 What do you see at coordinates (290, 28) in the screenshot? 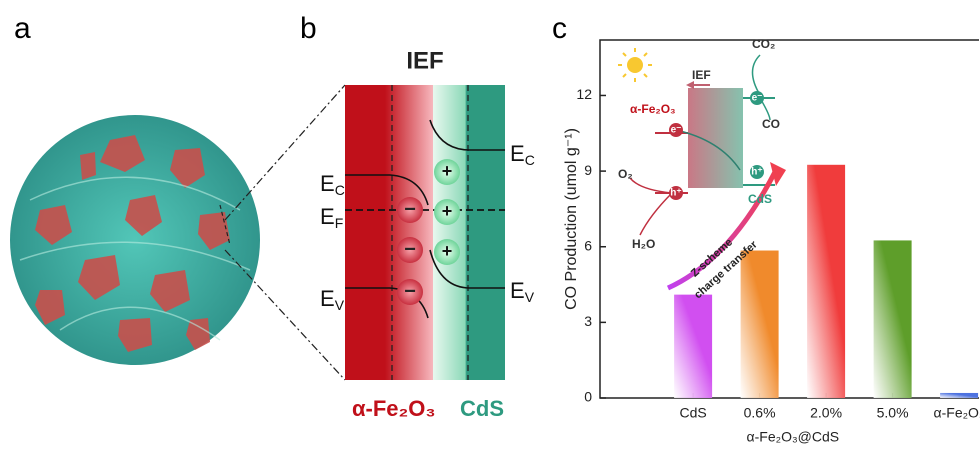
I see `panel-labels: a b c` at bounding box center [290, 28].